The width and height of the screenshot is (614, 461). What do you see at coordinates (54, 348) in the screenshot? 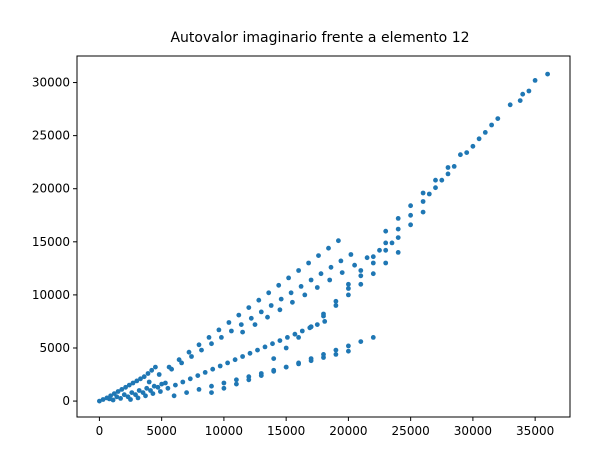
I see `y-tick-label: 5000` at bounding box center [54, 348].